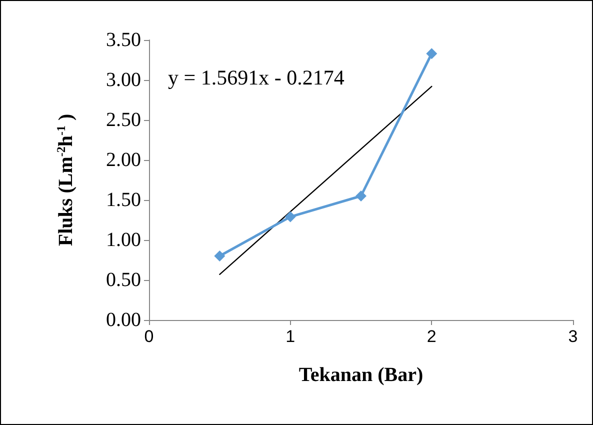 The image size is (593, 425). I want to click on y-tick-label: 1.50, so click(123, 200).